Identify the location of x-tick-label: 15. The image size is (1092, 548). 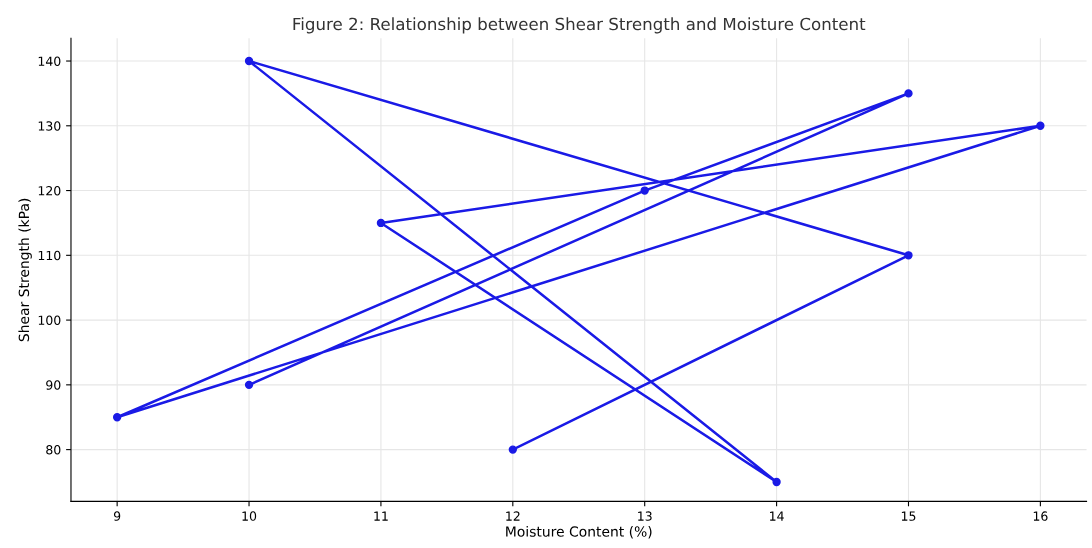
(908, 516).